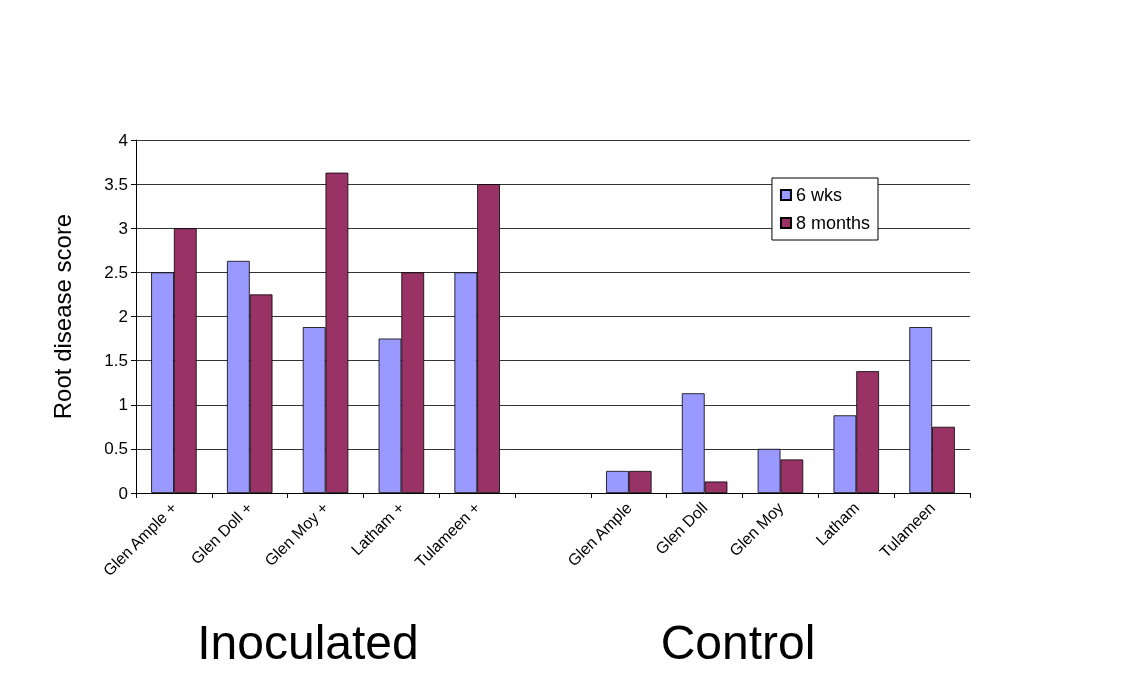 The image size is (1126, 678). Describe the element at coordinates (123, 405) in the screenshot. I see `y-tick-label: 1` at that location.